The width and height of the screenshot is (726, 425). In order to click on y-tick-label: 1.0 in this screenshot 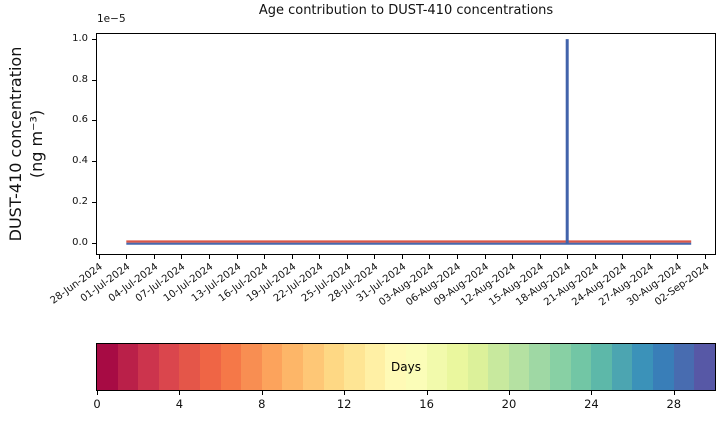, I will do `click(80, 39)`.